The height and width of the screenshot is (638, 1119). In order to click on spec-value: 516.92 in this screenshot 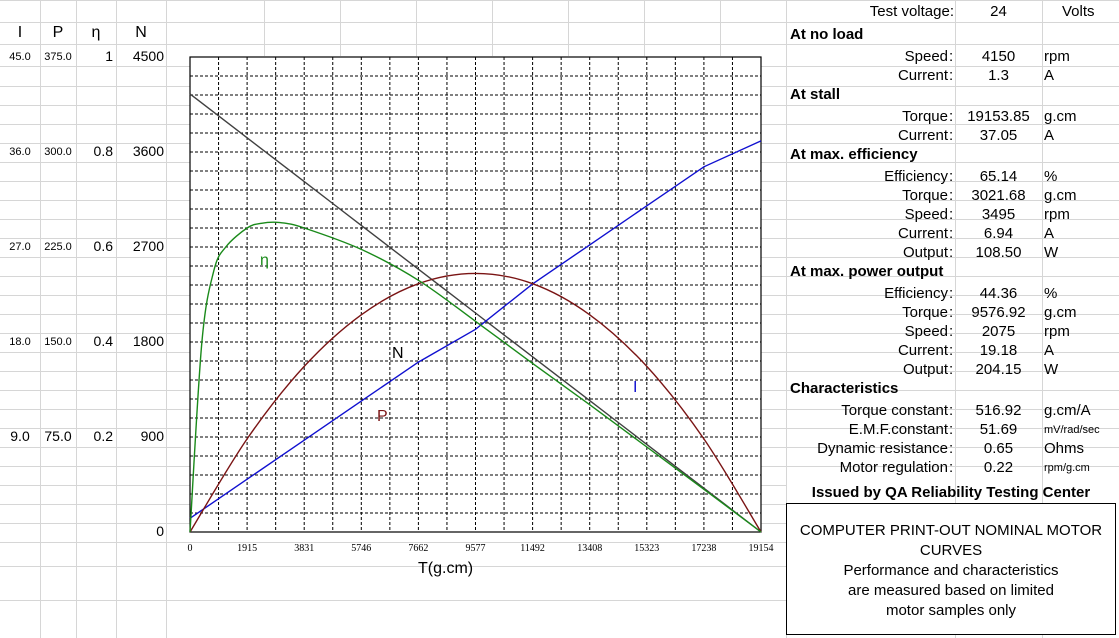, I will do `click(998, 410)`.